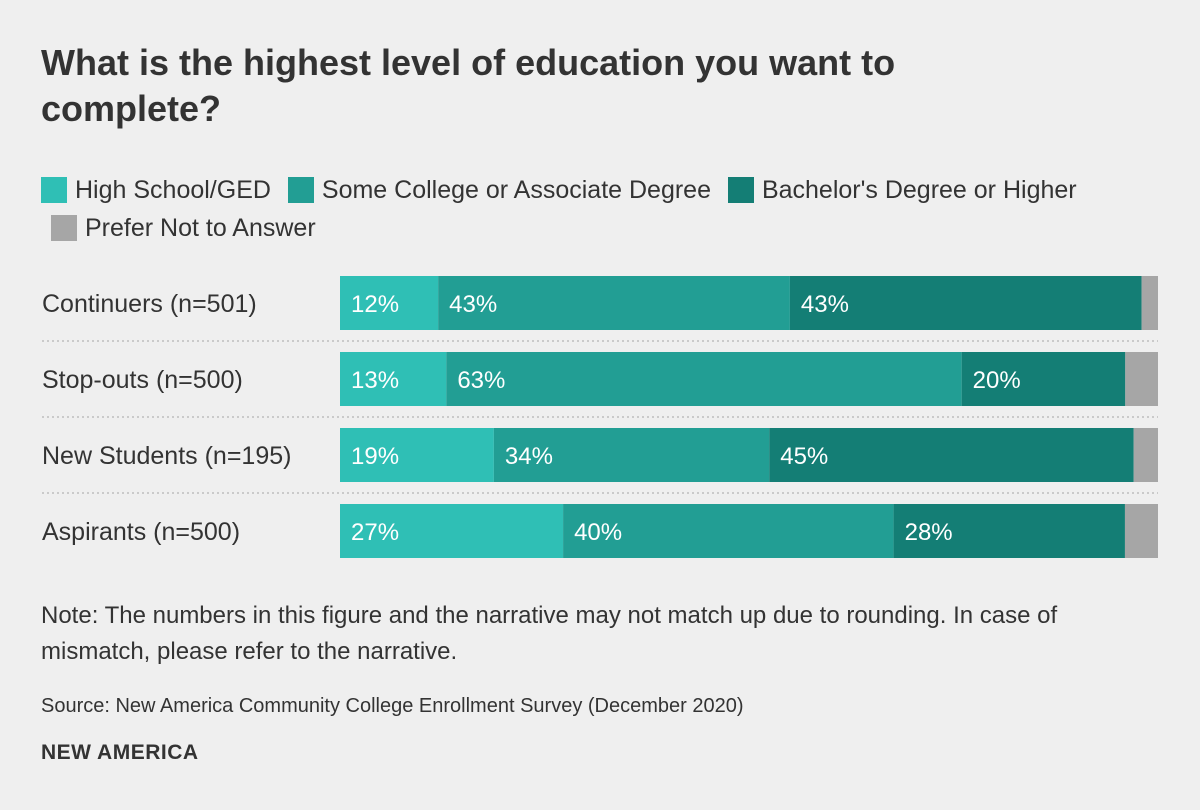 This screenshot has width=1200, height=810. What do you see at coordinates (141, 532) in the screenshot?
I see `category-label-aspirants: Aspirants (n=500)` at bounding box center [141, 532].